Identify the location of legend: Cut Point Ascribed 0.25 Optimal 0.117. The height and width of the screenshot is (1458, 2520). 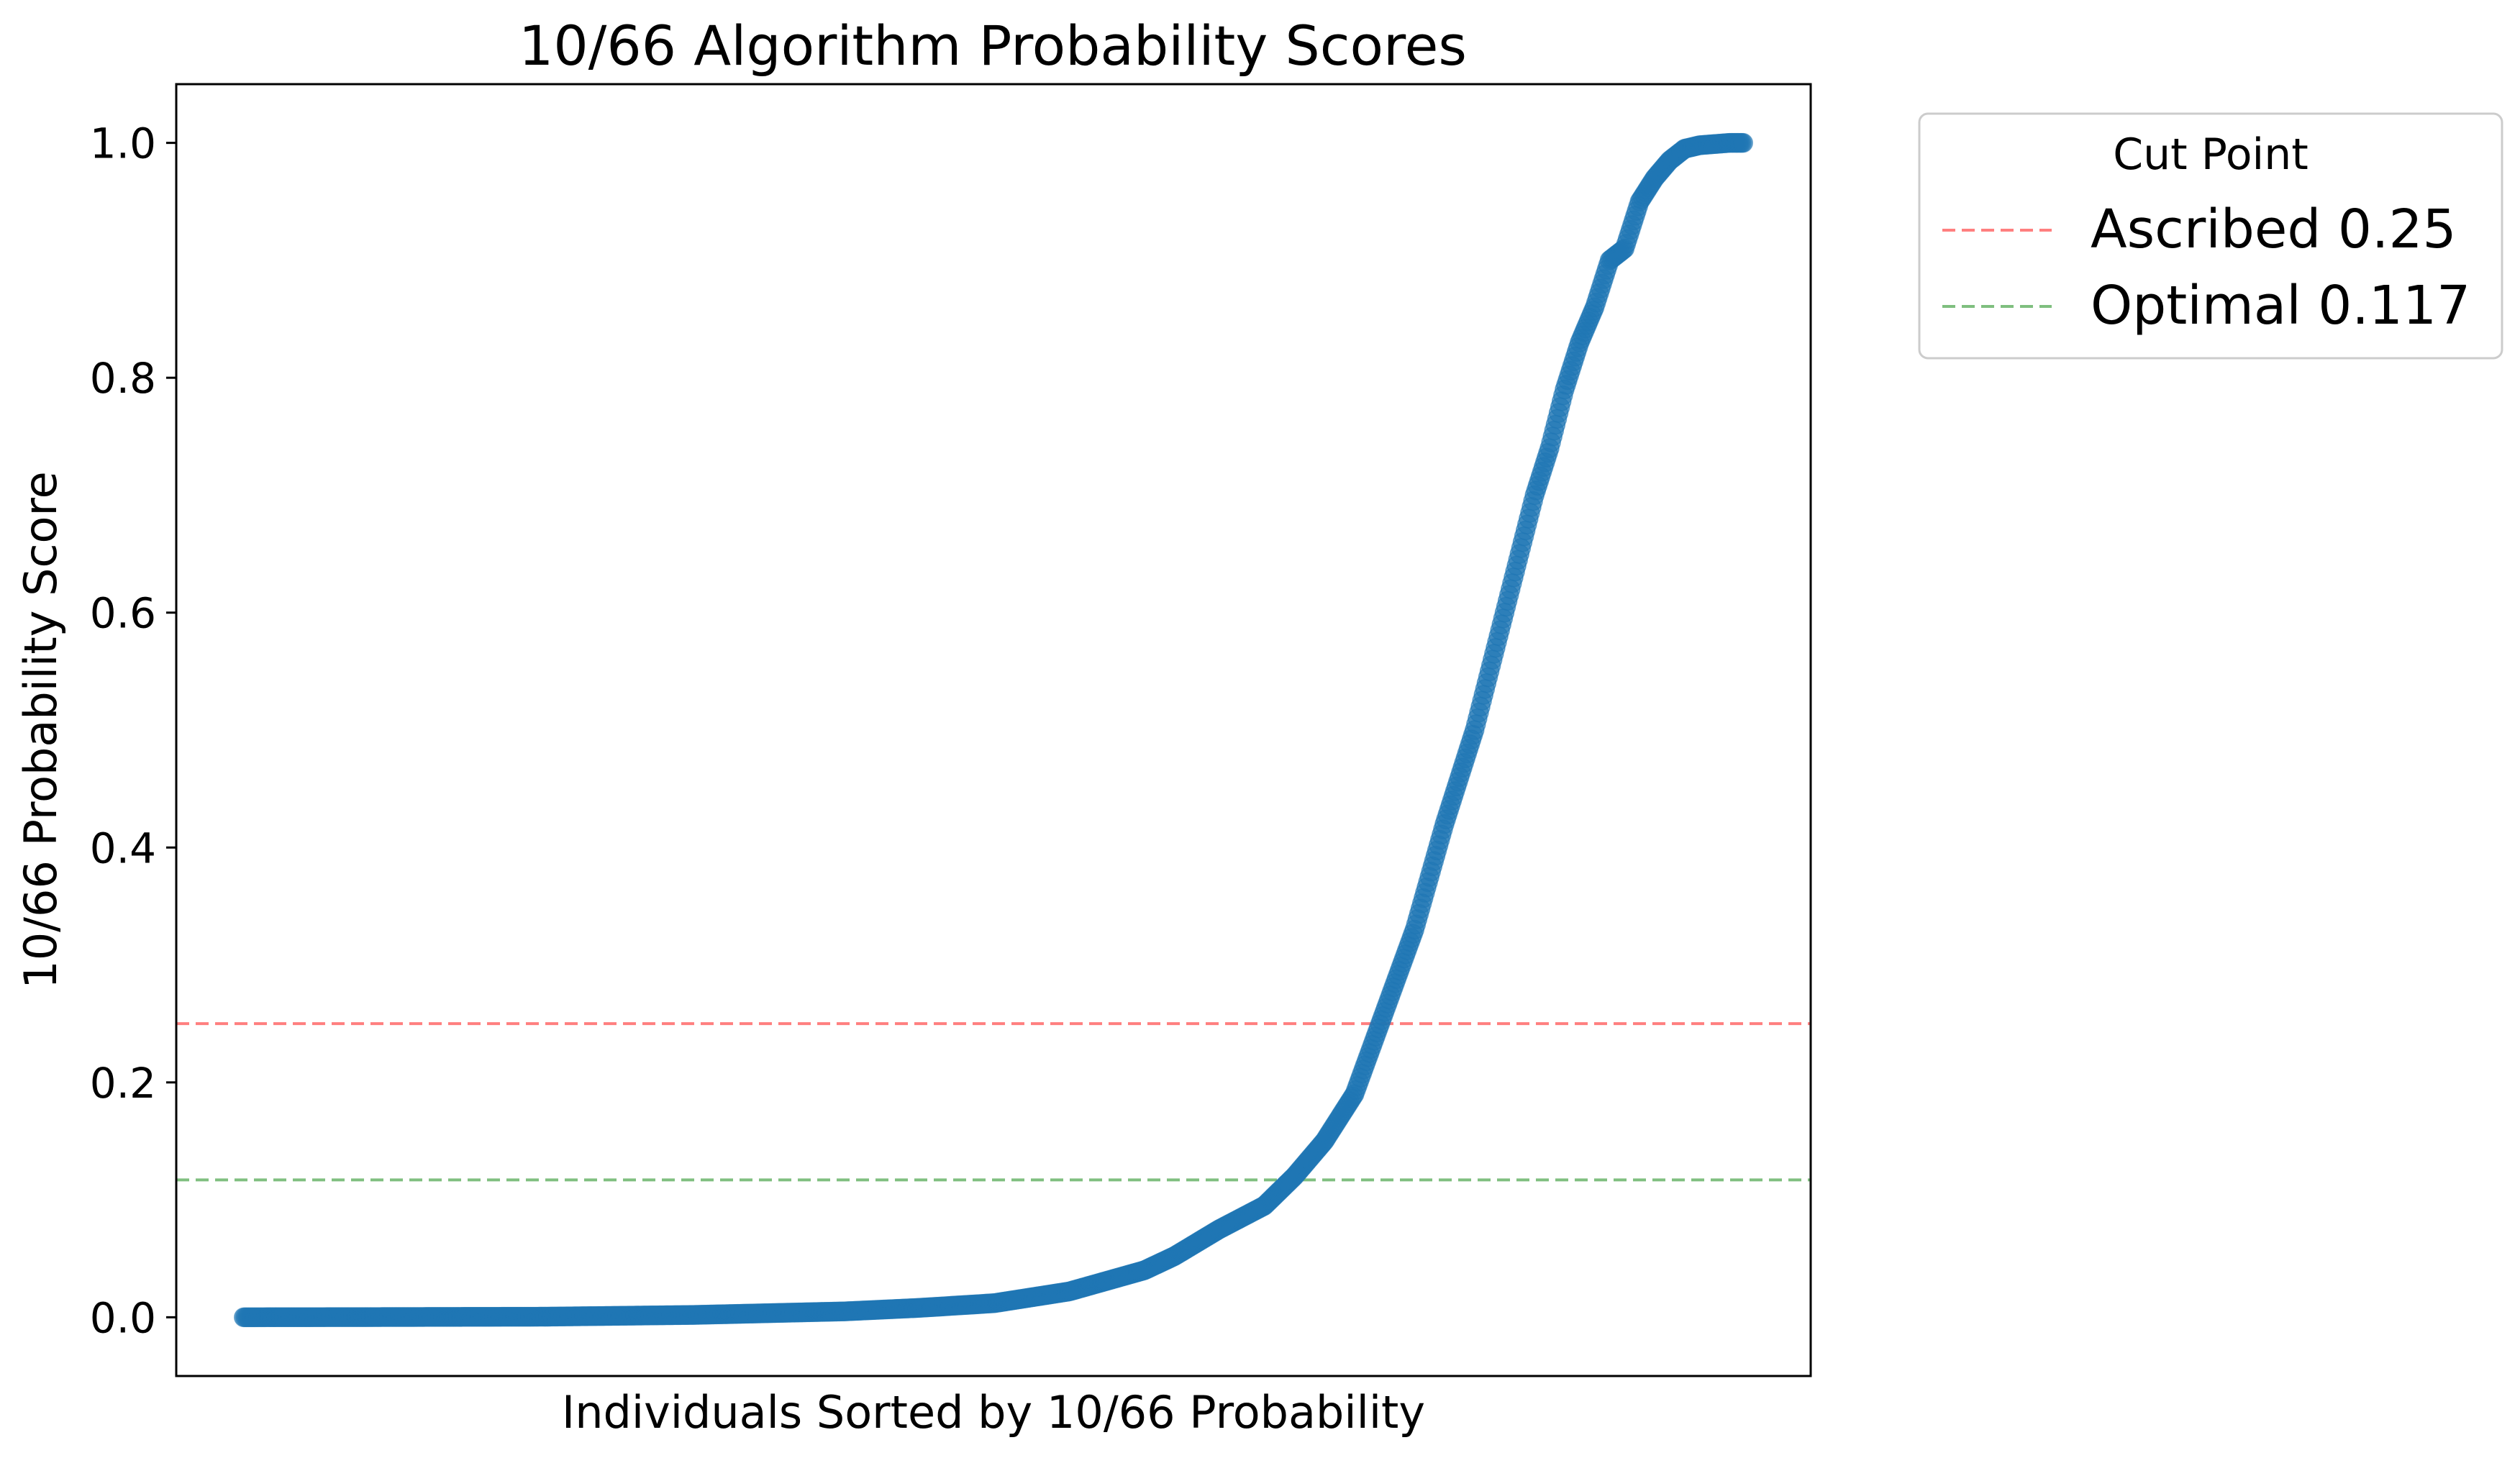
(2210, 236).